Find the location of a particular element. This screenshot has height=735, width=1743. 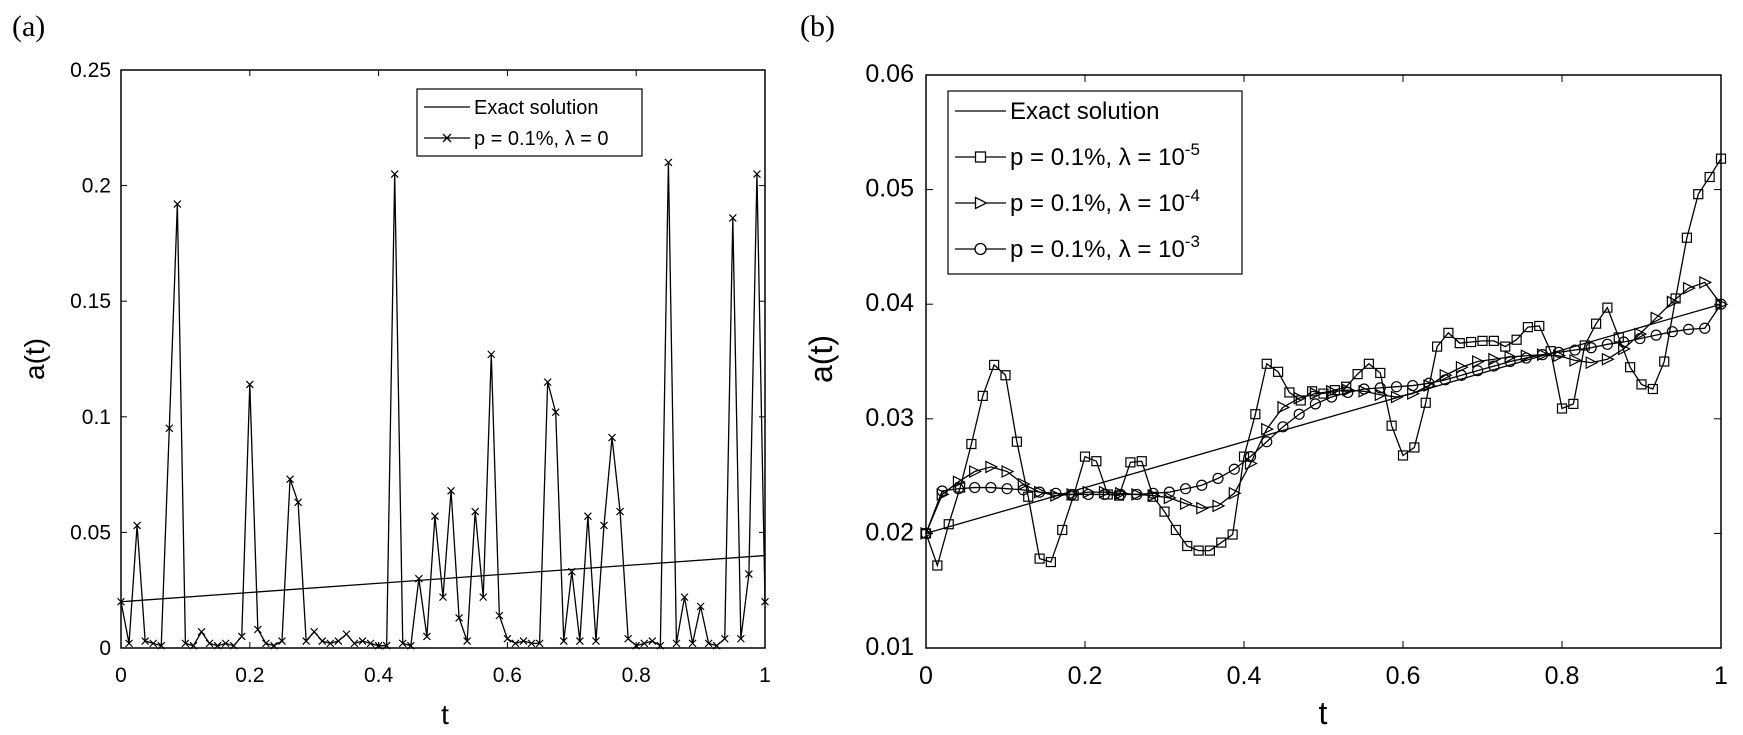

legend-b-s1-exponent: -5 is located at coordinates (1192, 149).